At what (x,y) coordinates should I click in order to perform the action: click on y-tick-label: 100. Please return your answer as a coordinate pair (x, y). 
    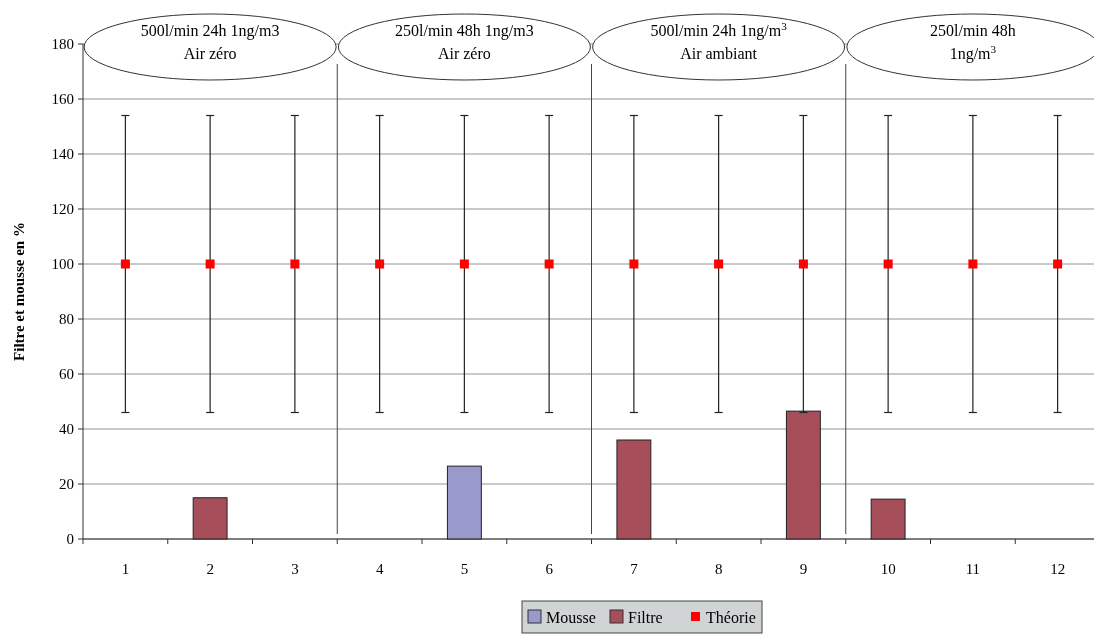
    Looking at the image, I should click on (62, 264).